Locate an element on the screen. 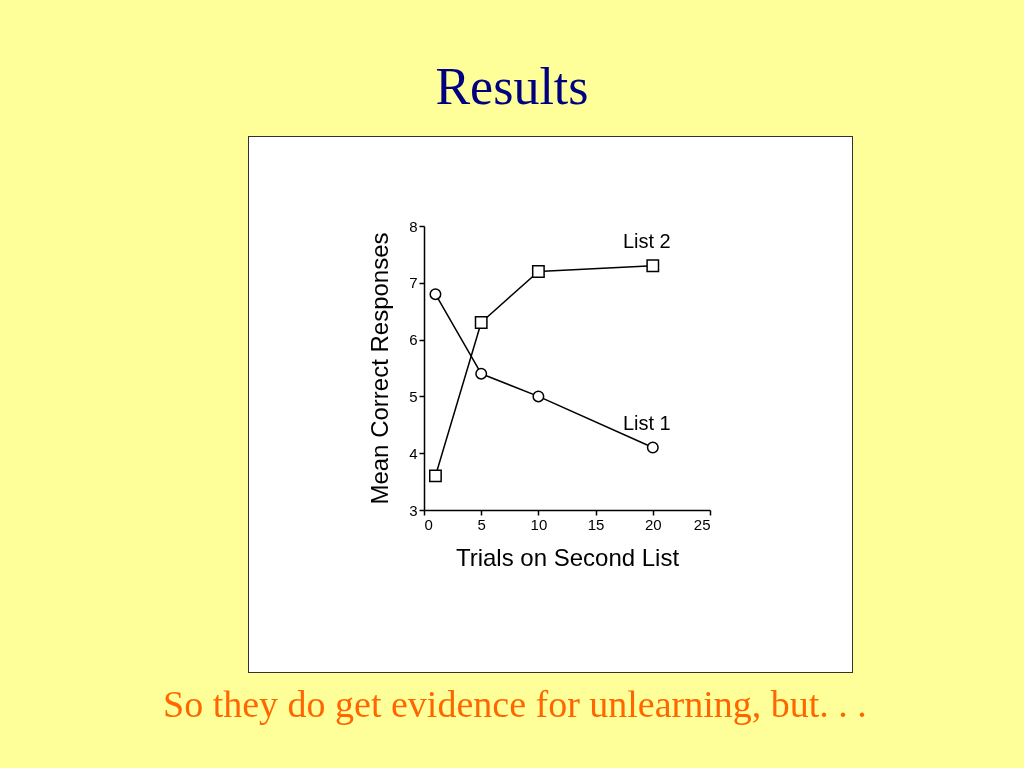 Image resolution: width=1024 pixels, height=768 pixels. series-label: List 2 is located at coordinates (646, 240).